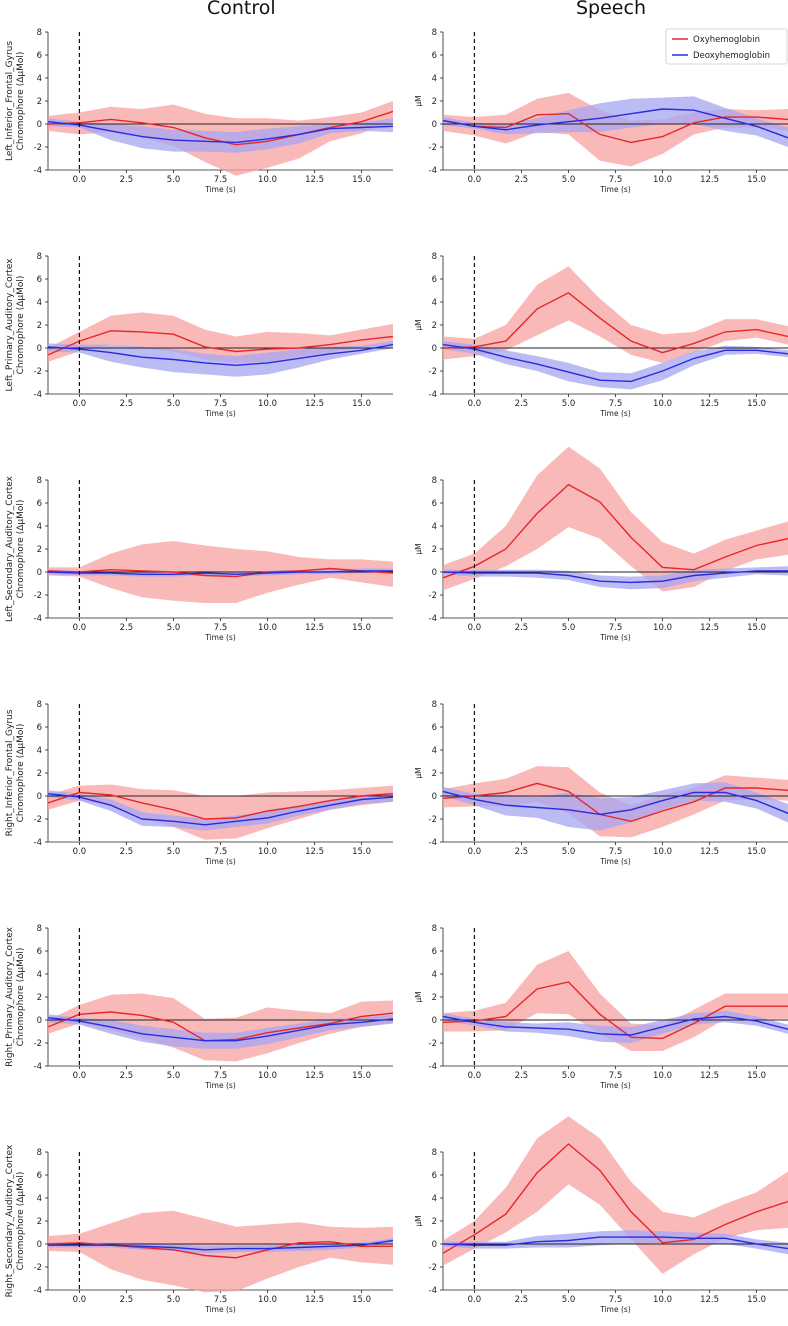 This screenshot has height=1326, width=788. What do you see at coordinates (10, 772) in the screenshot?
I see `region-label: Right_Inferior_Frontal_Gyrus` at bounding box center [10, 772].